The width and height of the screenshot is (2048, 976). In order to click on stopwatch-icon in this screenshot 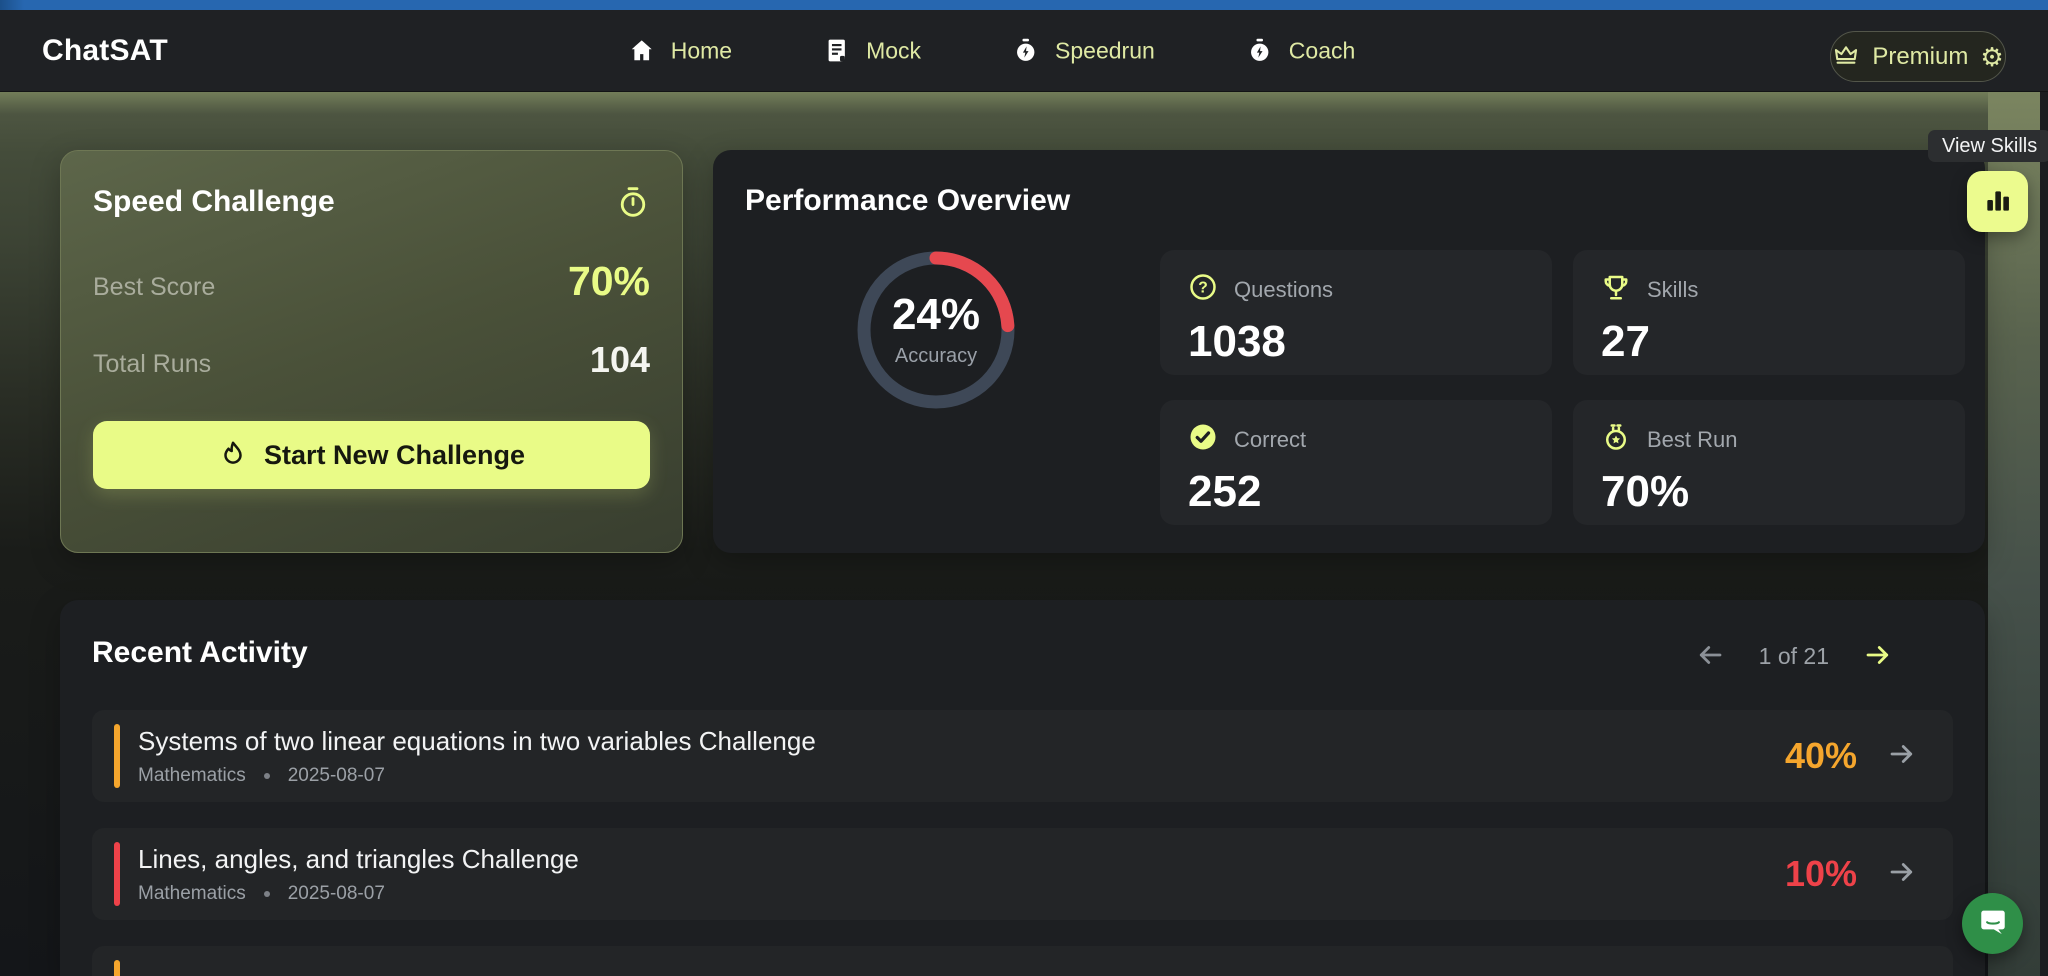, I will do `click(633, 204)`.